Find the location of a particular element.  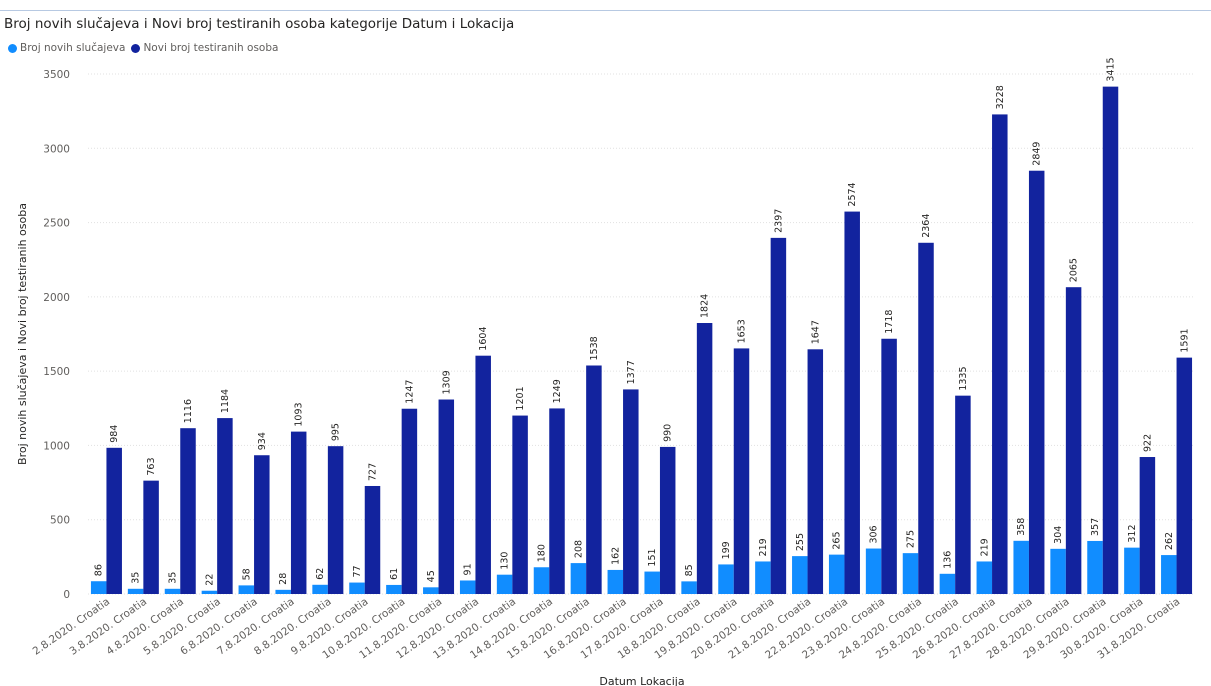

legend-item-cases: Broj novih slučajeva is located at coordinates (66, 48).